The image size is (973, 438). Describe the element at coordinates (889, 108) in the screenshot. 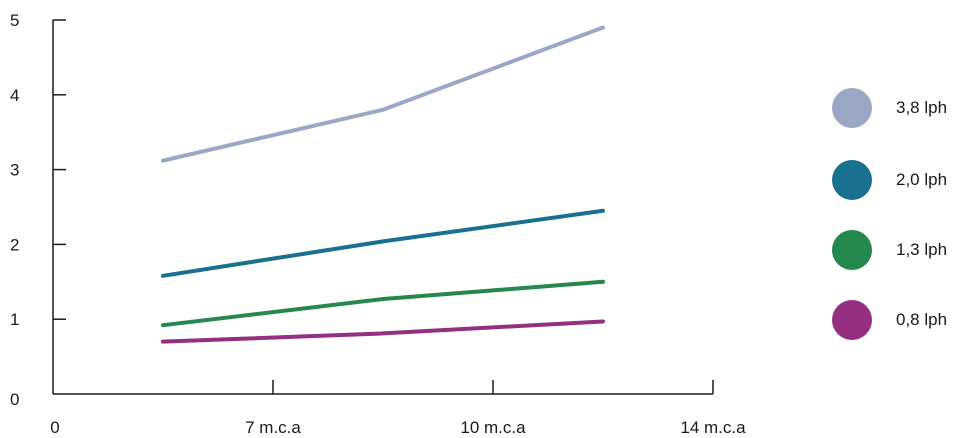

I see `legend-item: 3,8 lph` at that location.